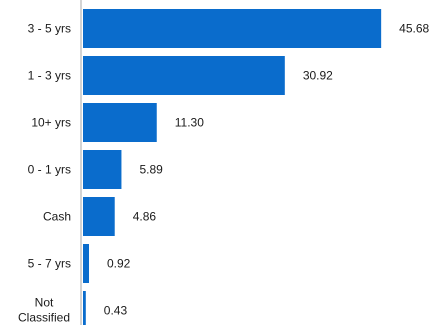 This screenshot has height=325, width=438. What do you see at coordinates (318, 76) in the screenshot?
I see `value-label-1: 30.92` at bounding box center [318, 76].